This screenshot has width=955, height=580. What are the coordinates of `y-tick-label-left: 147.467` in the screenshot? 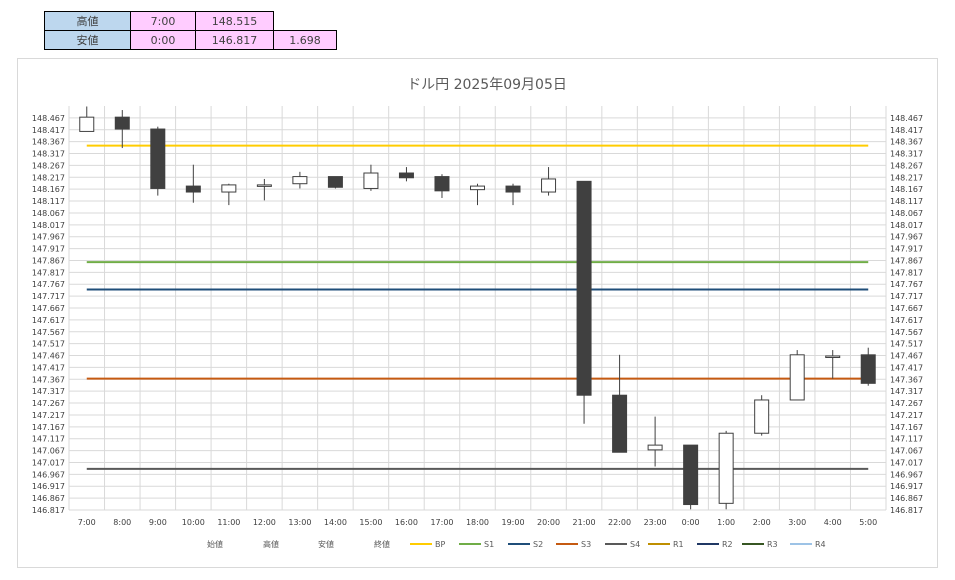 It's located at (48, 356).